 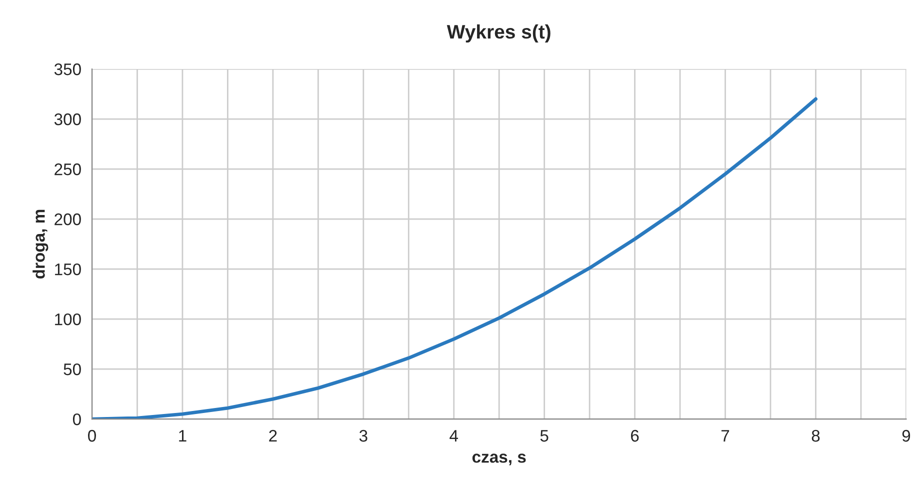 I want to click on y-tick-label: 350, so click(x=67, y=69).